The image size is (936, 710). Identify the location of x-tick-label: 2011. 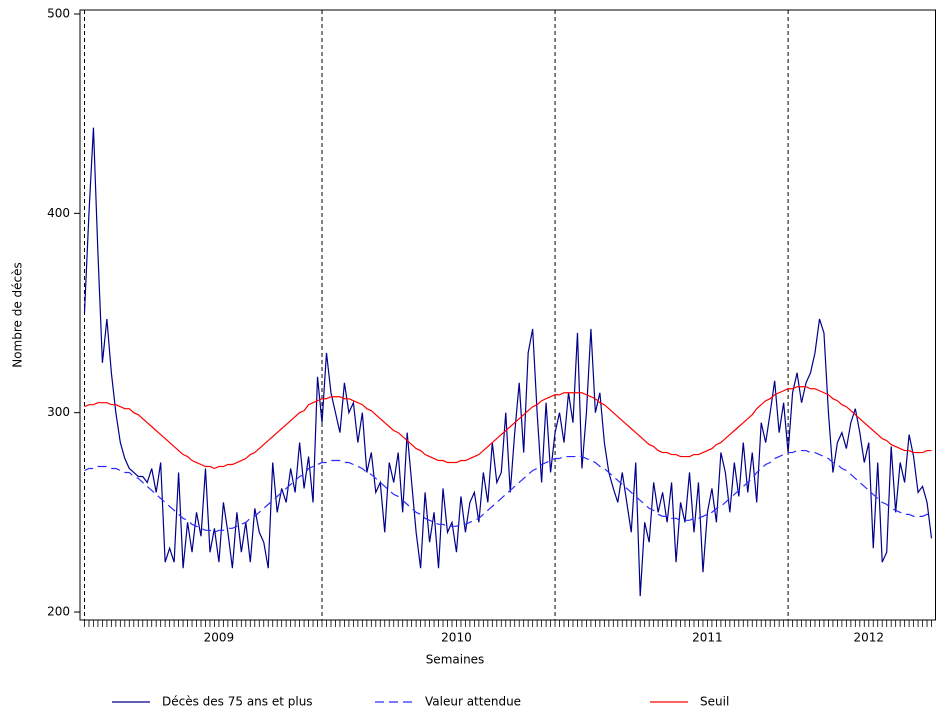
(707, 638).